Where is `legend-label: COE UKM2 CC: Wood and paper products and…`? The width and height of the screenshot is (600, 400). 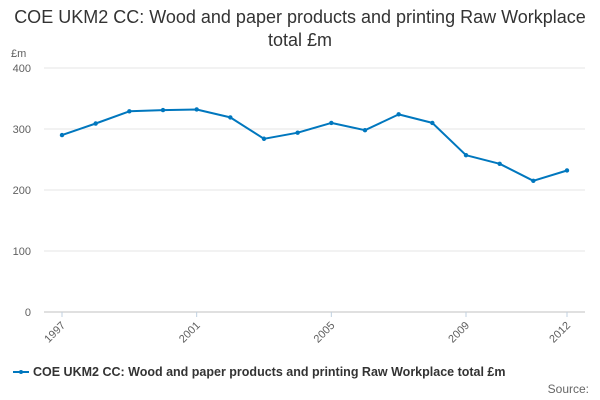
legend-label: COE UKM2 CC: Wood and paper products and… is located at coordinates (269, 372).